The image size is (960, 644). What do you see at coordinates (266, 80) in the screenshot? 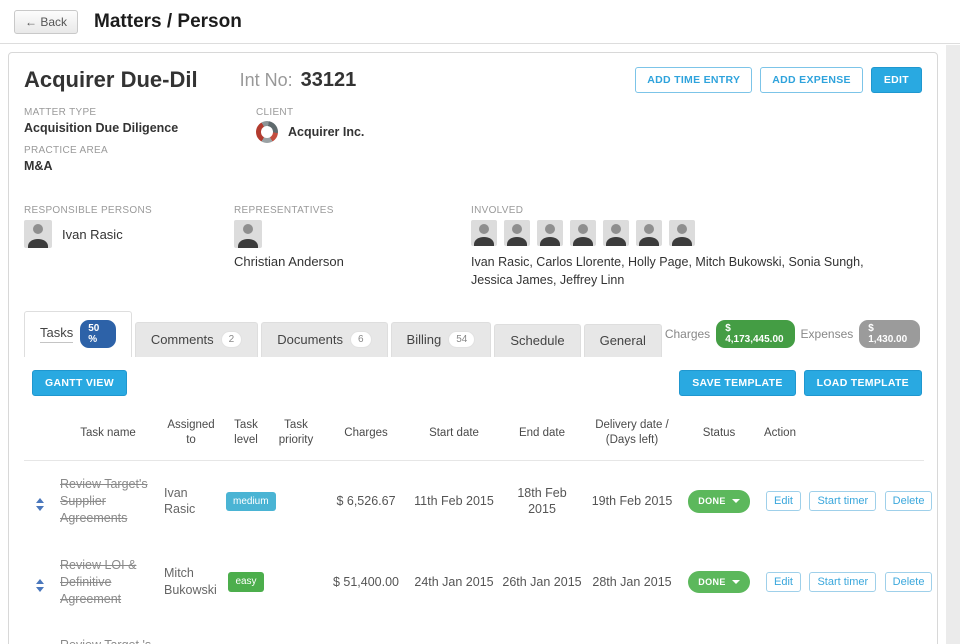
I see `int-no-label: Int No:` at bounding box center [266, 80].